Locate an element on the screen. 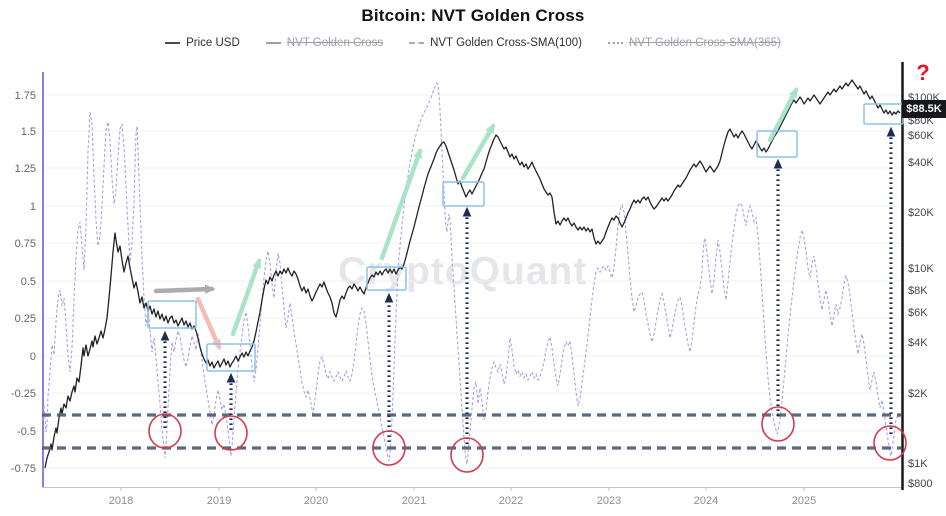  y-axis-right-label: $60K is located at coordinates (921, 136).